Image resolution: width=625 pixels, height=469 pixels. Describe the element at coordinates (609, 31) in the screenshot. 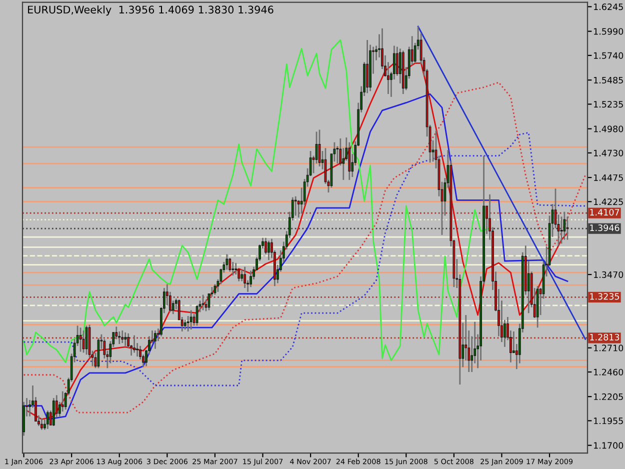

I see `y-tick-label: 1.5990` at that location.